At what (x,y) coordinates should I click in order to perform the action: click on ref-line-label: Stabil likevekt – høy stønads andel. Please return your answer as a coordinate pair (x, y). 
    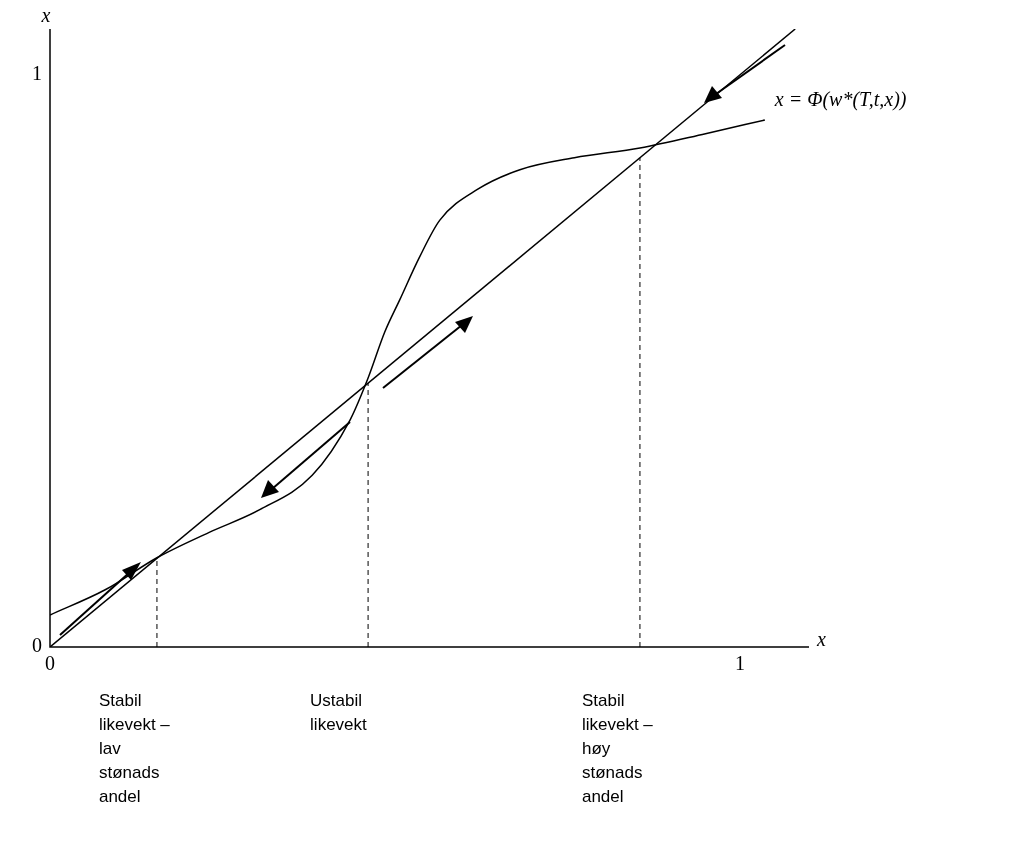
    Looking at the image, I should click on (617, 749).